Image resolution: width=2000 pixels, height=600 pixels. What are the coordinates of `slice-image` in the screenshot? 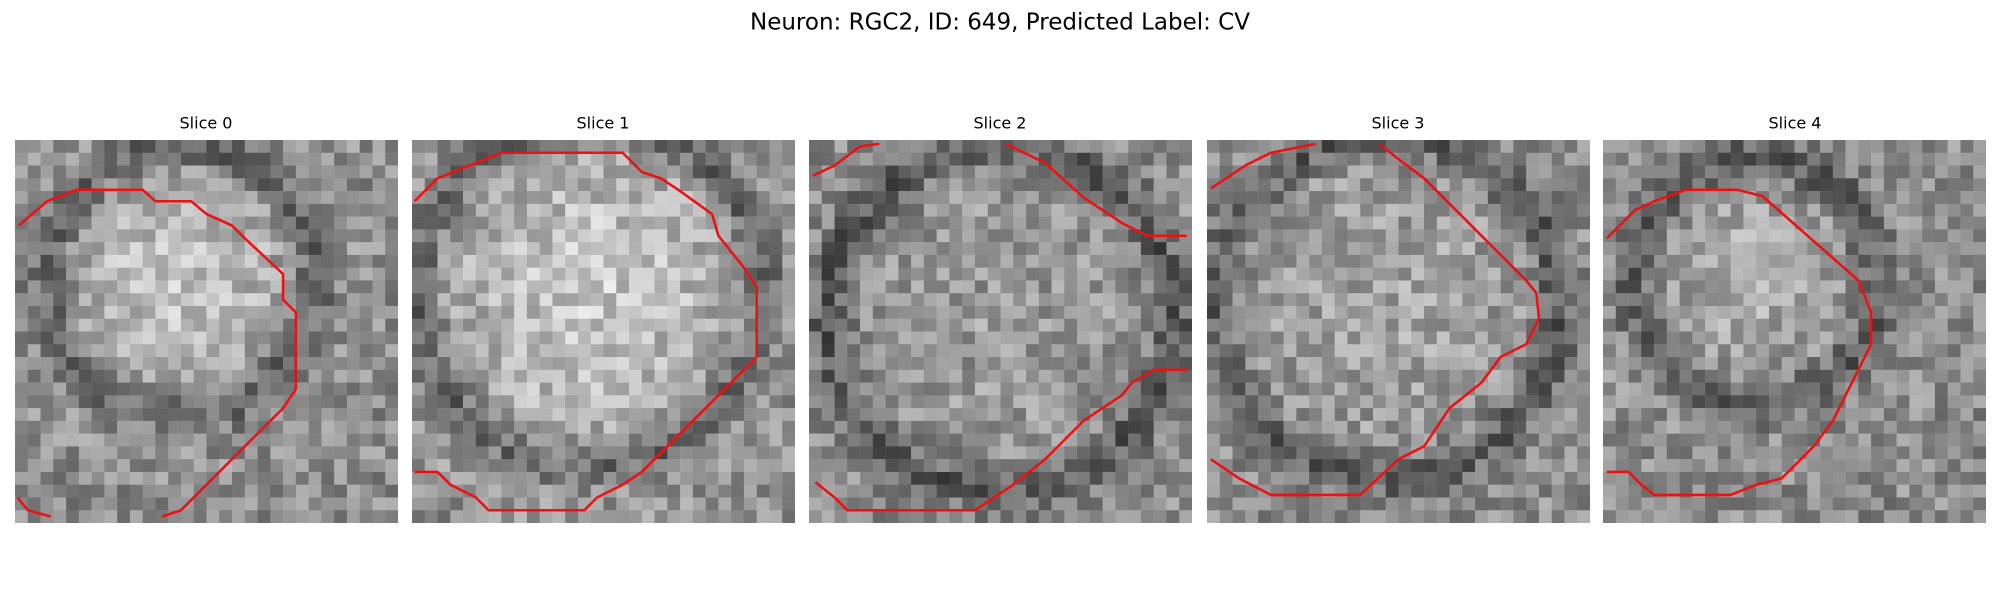 It's located at (1794, 331).